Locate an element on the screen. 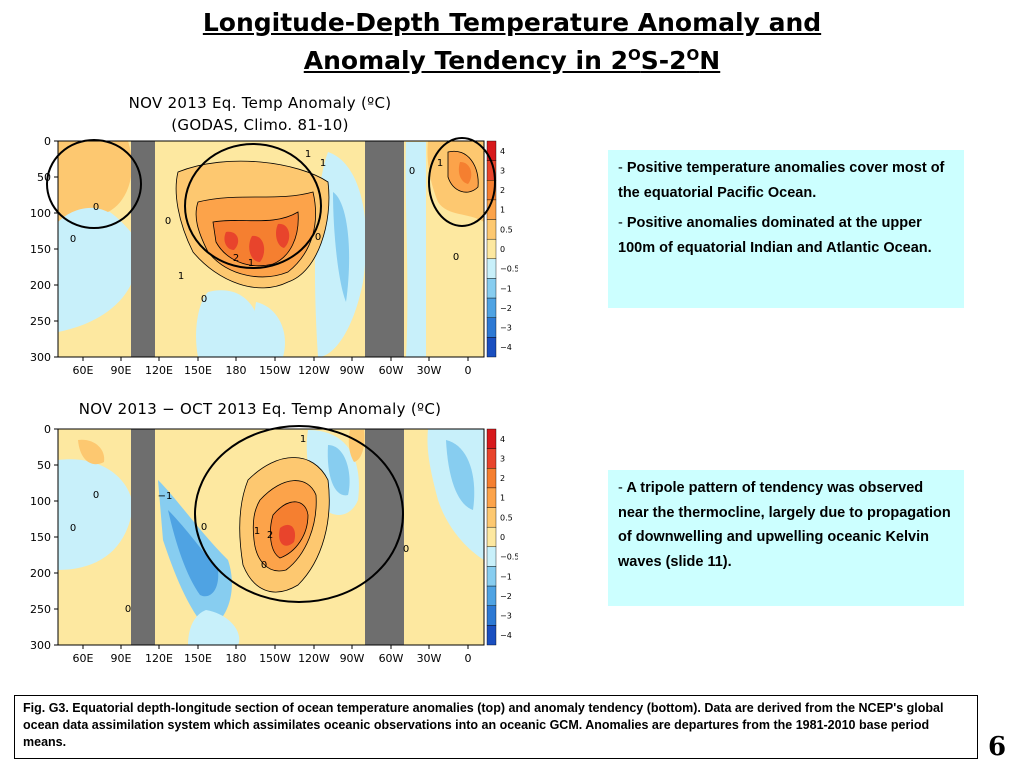 The width and height of the screenshot is (1024, 768). y-tick-label: 100 is located at coordinates (40, 213).